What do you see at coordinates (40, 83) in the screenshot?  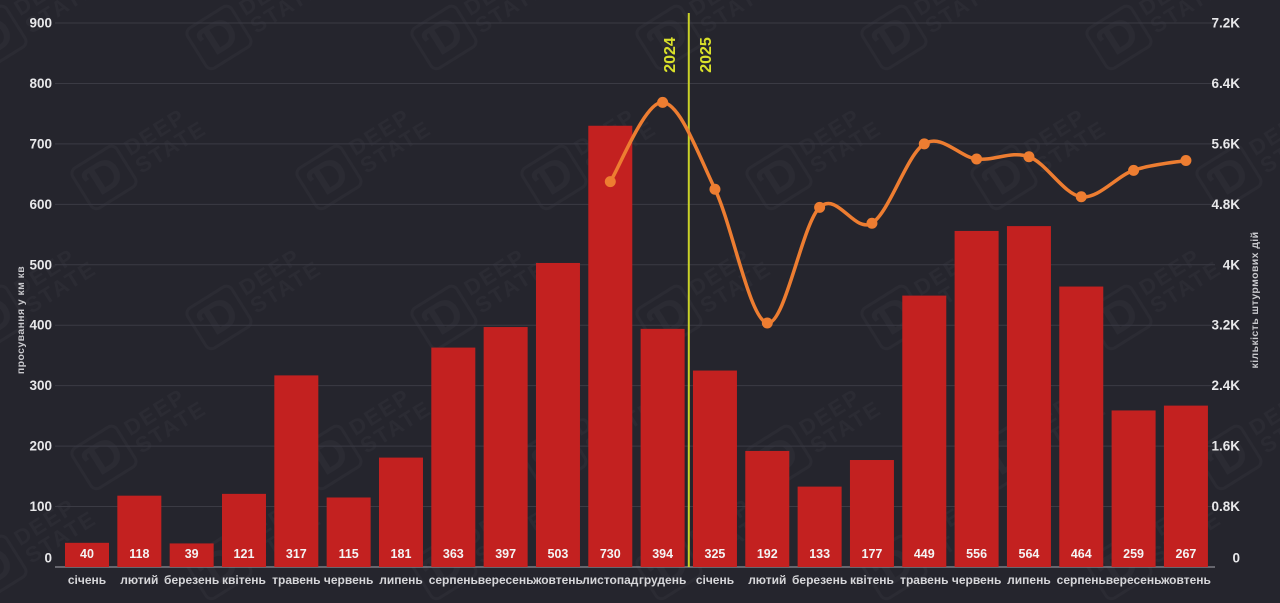 I see `left-axis-tick-label: 800` at bounding box center [40, 83].